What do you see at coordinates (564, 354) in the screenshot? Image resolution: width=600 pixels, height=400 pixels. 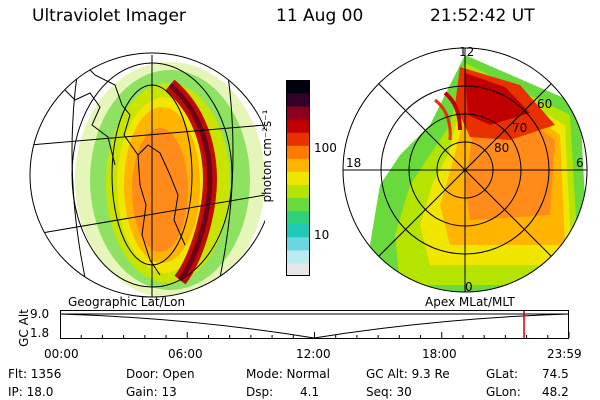 I see `time-tick-2359: 23:59` at bounding box center [564, 354].